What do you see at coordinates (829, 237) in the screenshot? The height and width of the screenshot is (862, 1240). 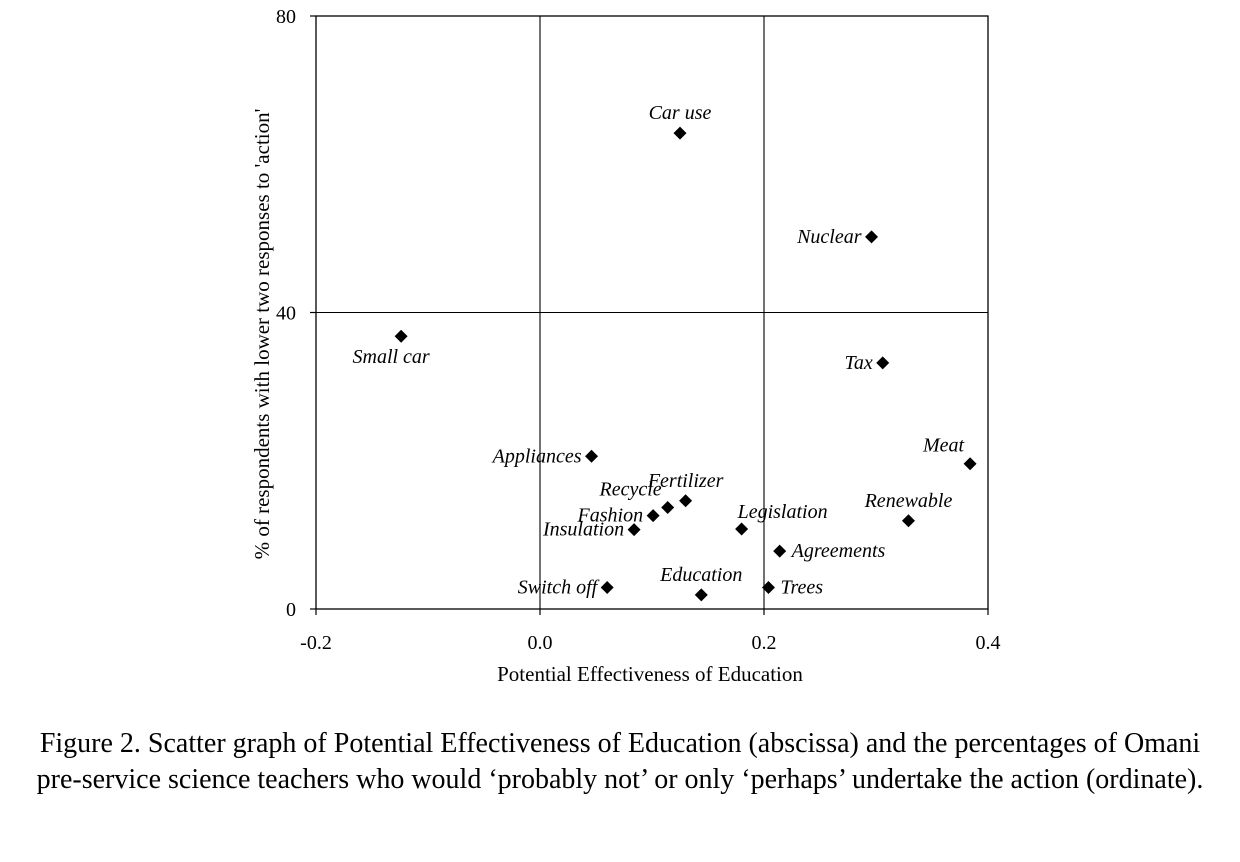 I see `point-label-nuclear: Nuclear` at bounding box center [829, 237].